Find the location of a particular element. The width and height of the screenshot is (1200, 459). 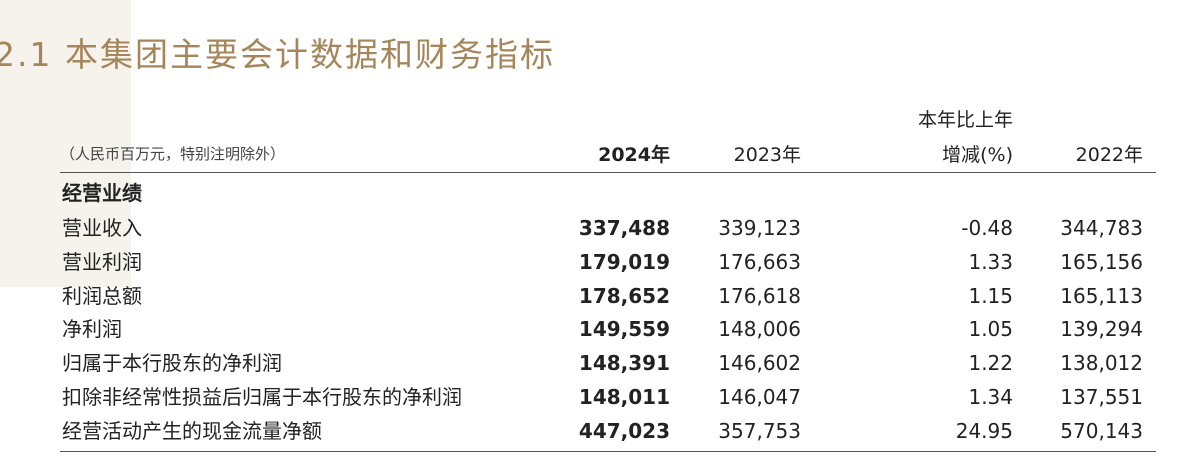

bottom-rule is located at coordinates (608, 451).